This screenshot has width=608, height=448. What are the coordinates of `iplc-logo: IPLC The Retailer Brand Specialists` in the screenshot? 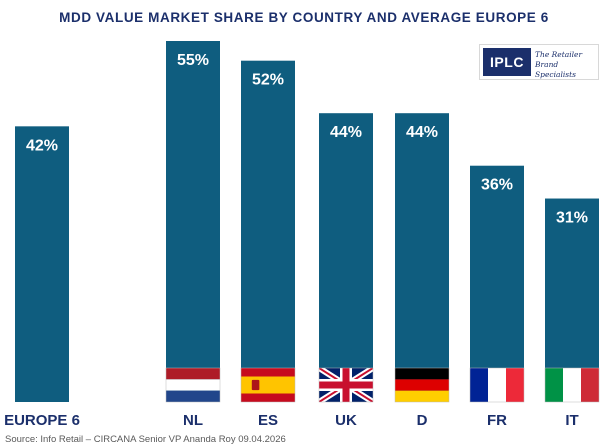 It's located at (539, 62).